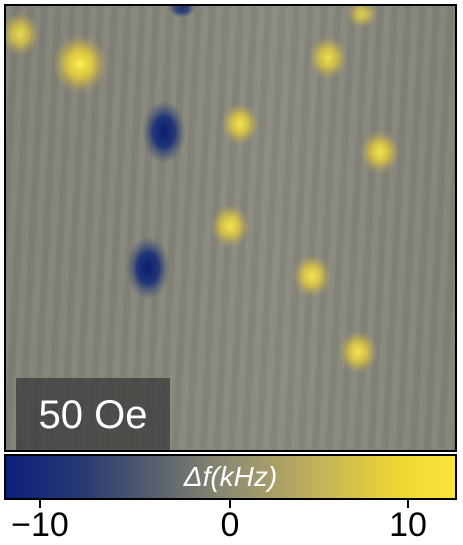 The width and height of the screenshot is (463, 545). Describe the element at coordinates (40, 525) in the screenshot. I see `colorbar-tick-label: −10` at that location.